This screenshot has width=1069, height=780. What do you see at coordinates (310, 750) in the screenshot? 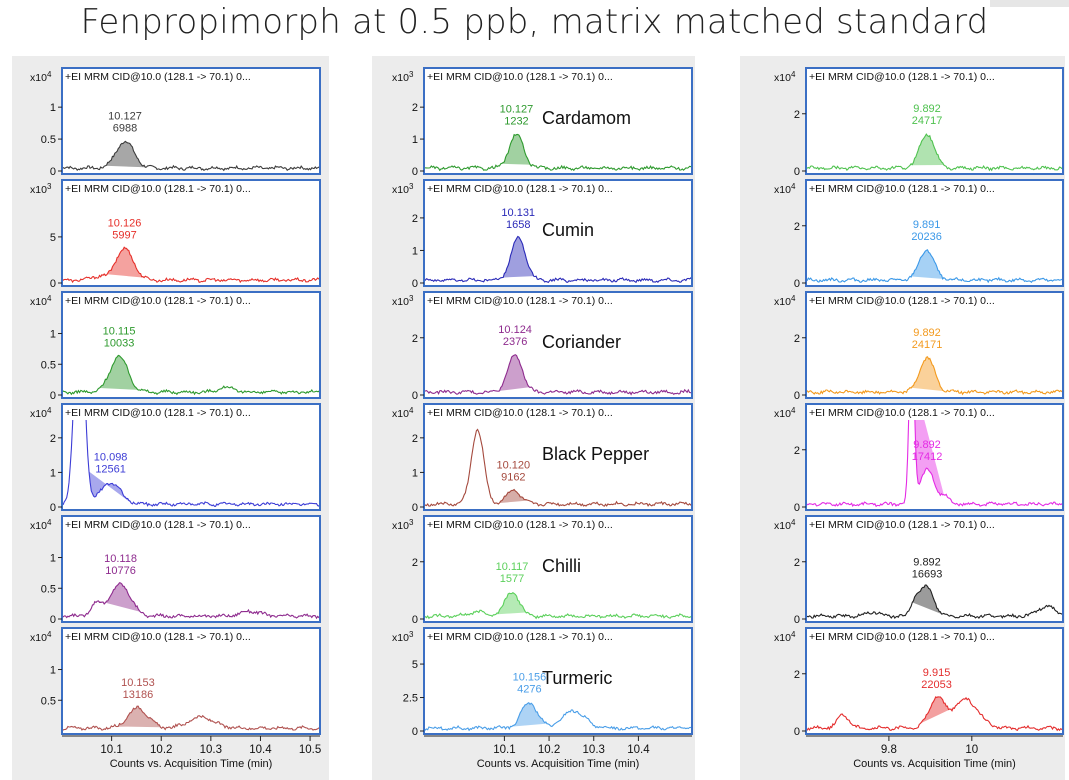
I see `x-tick-label: 10.5` at bounding box center [310, 750].